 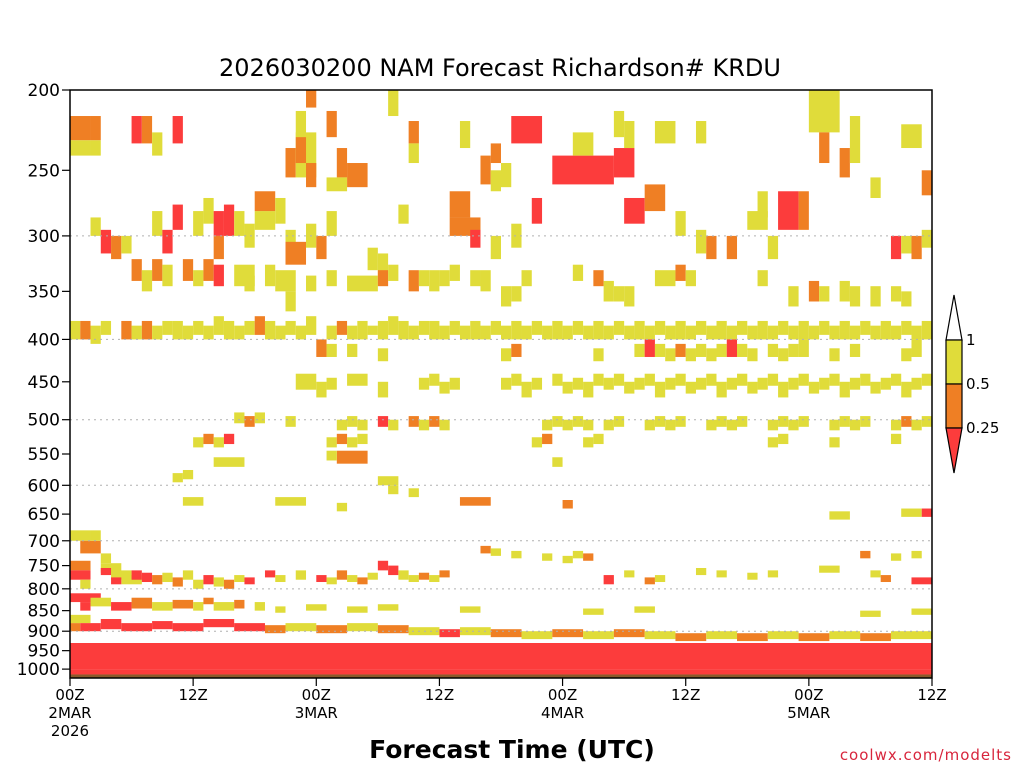 I want to click on y-tick-label: 1000, so click(x=38, y=670).